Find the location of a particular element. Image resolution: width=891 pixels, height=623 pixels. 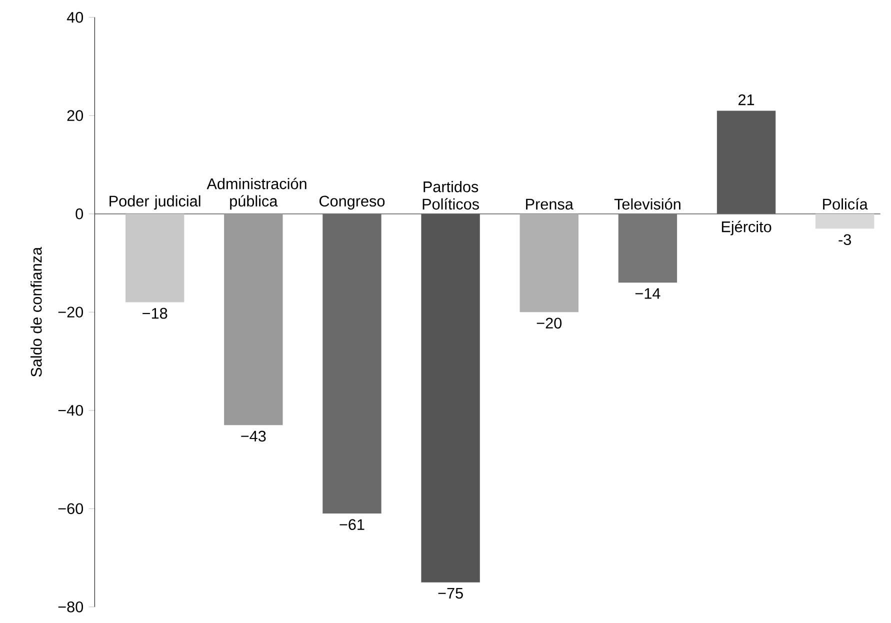

x-tick-label: Ejército is located at coordinates (747, 228).